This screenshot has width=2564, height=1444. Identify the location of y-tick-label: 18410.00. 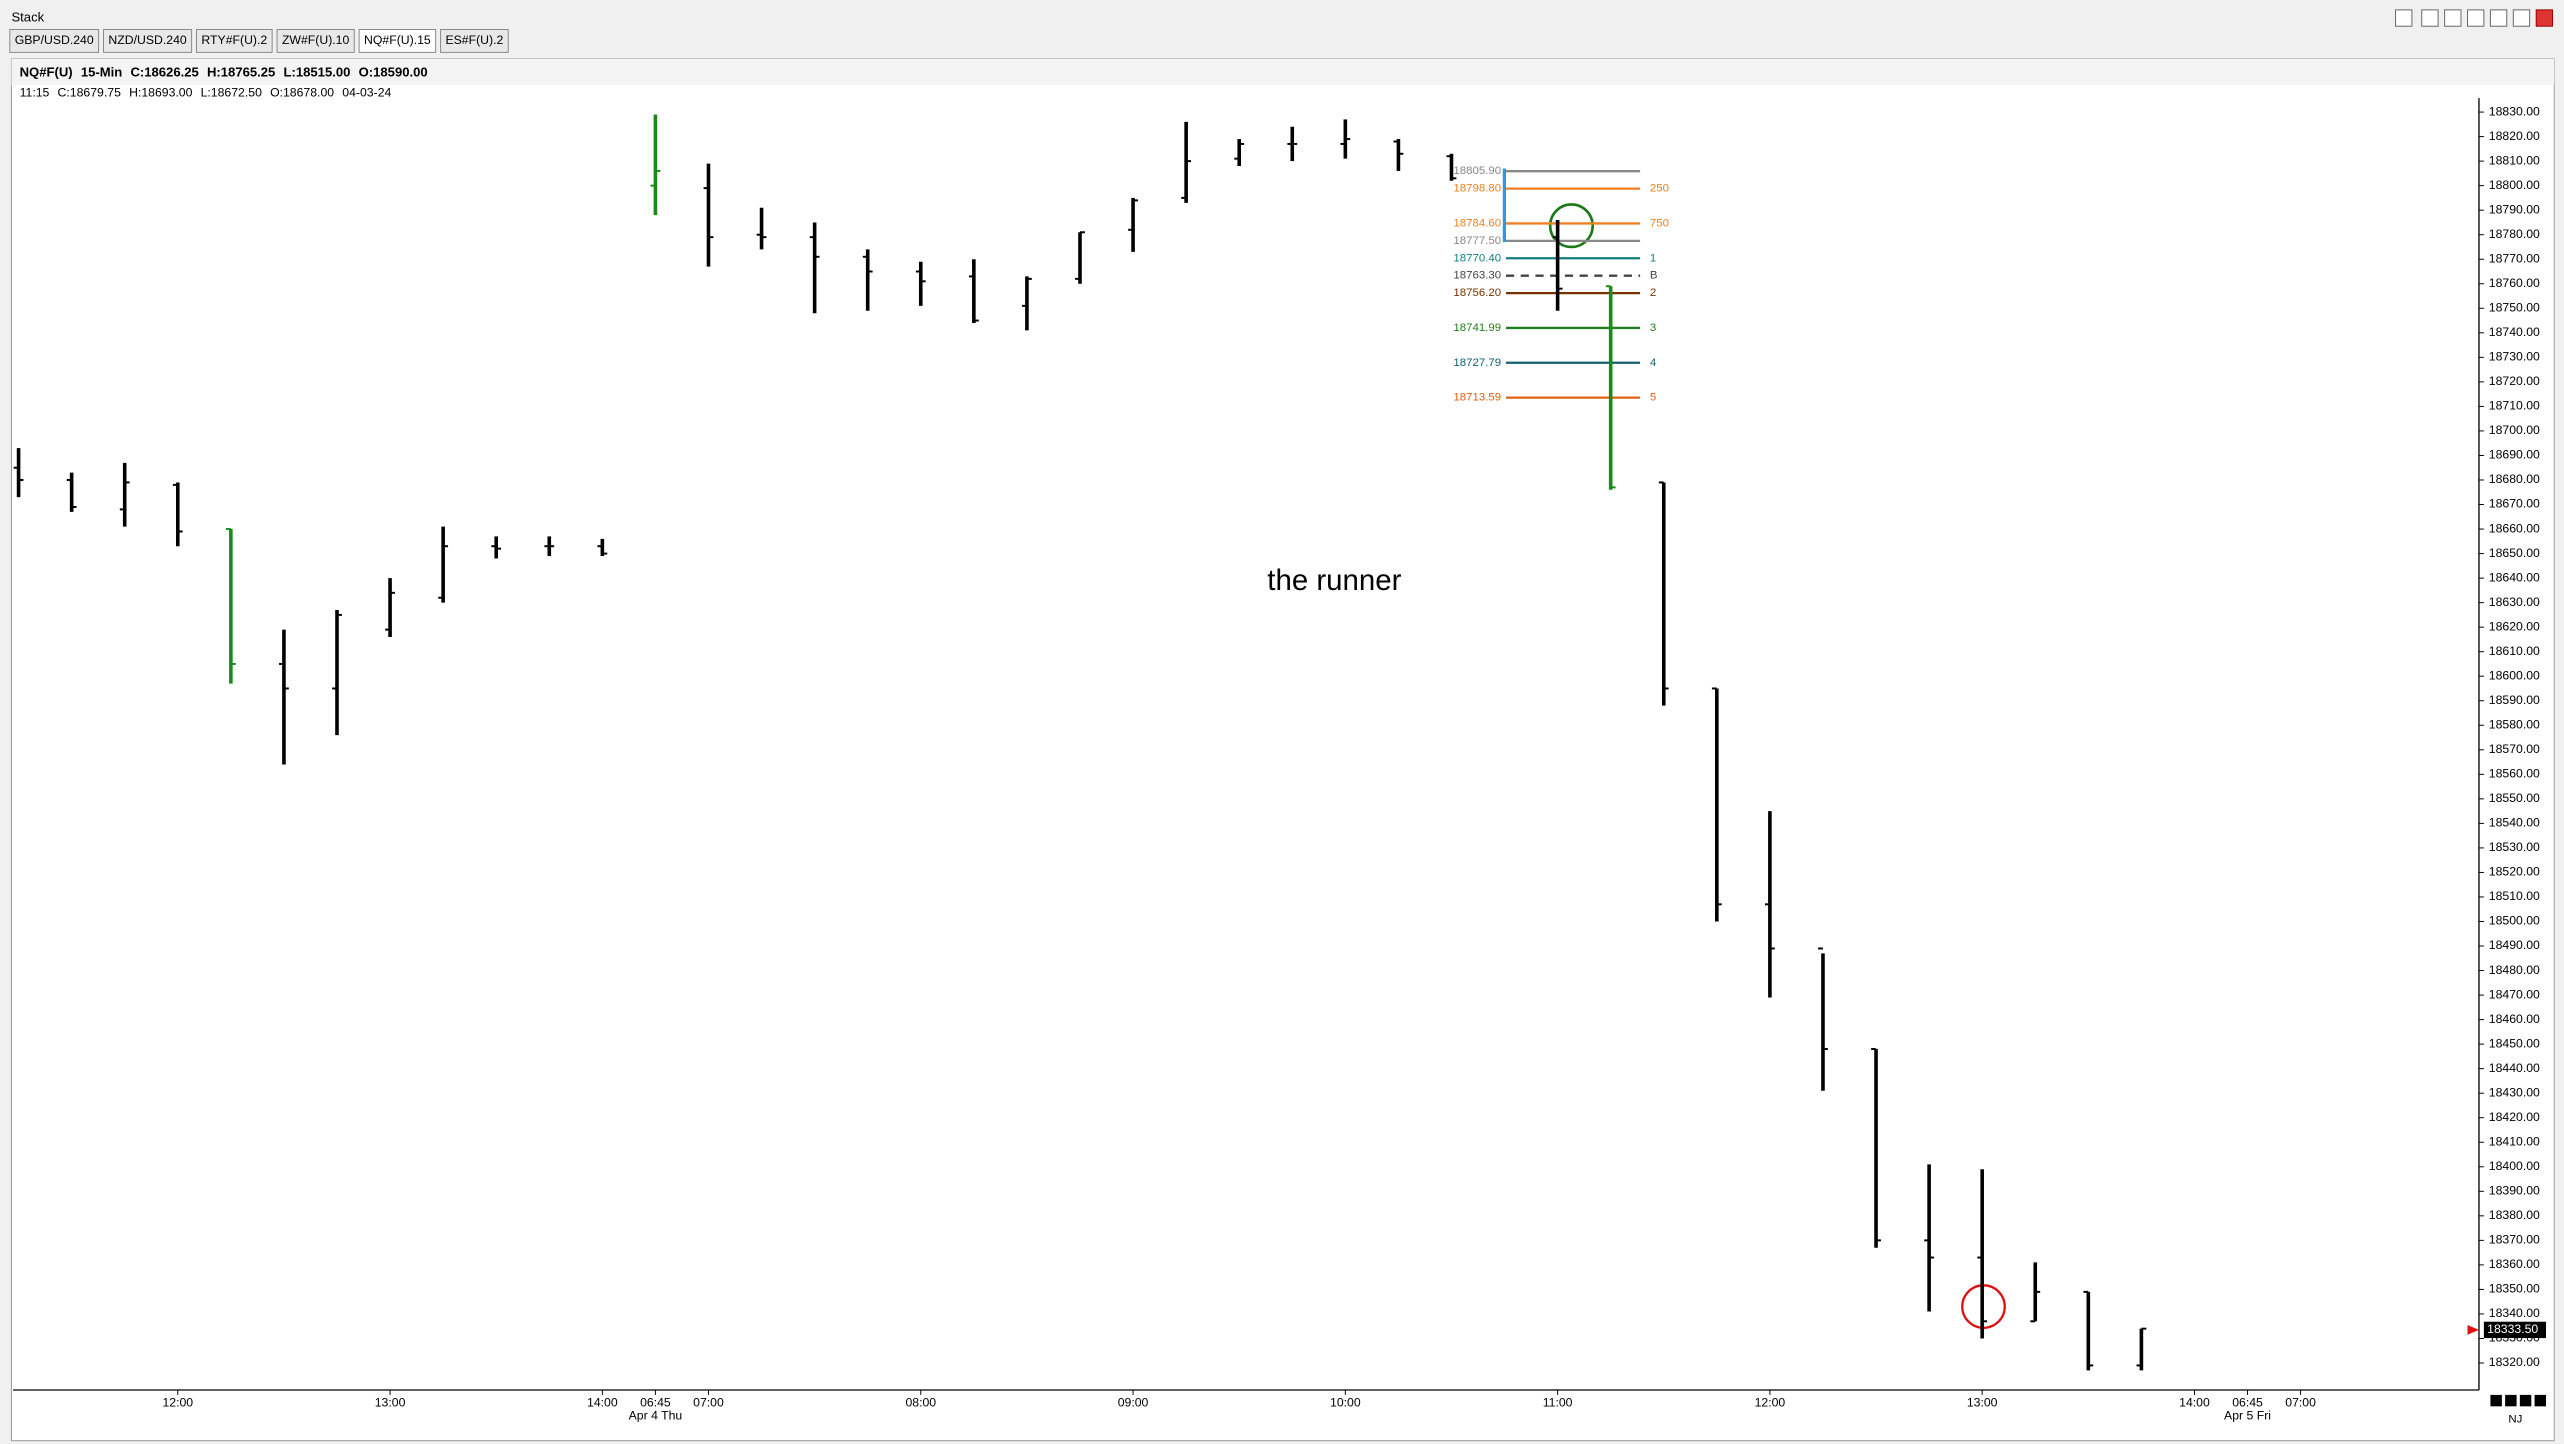
(2514, 1141).